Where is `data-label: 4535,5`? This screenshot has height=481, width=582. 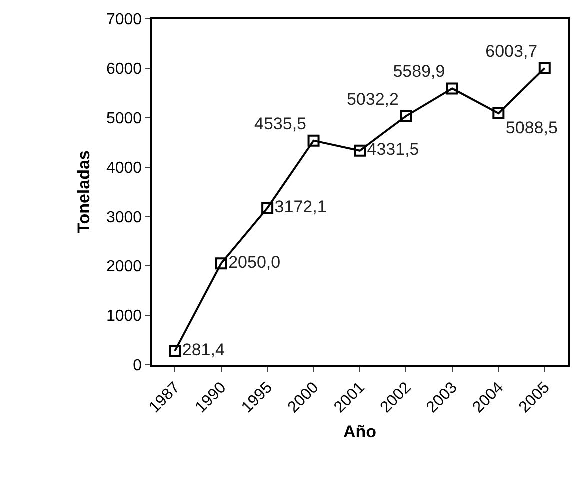
data-label: 4535,5 is located at coordinates (280, 124).